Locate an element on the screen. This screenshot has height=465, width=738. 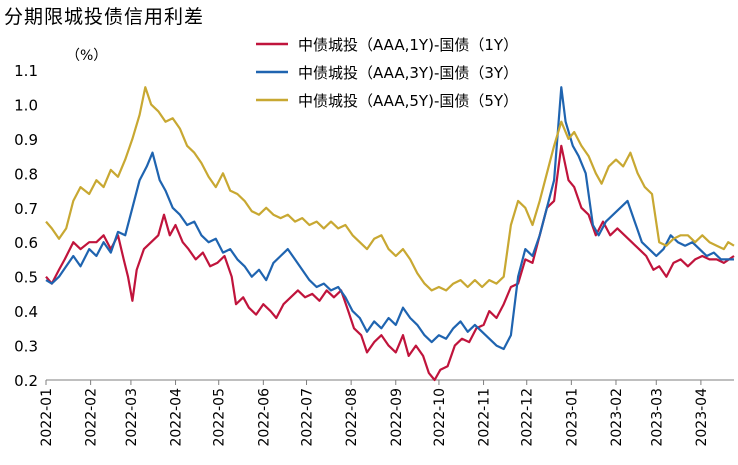
legend-label-3: 中债城投（AAA,5Y)-国债（5Y） is located at coordinates (408, 101).